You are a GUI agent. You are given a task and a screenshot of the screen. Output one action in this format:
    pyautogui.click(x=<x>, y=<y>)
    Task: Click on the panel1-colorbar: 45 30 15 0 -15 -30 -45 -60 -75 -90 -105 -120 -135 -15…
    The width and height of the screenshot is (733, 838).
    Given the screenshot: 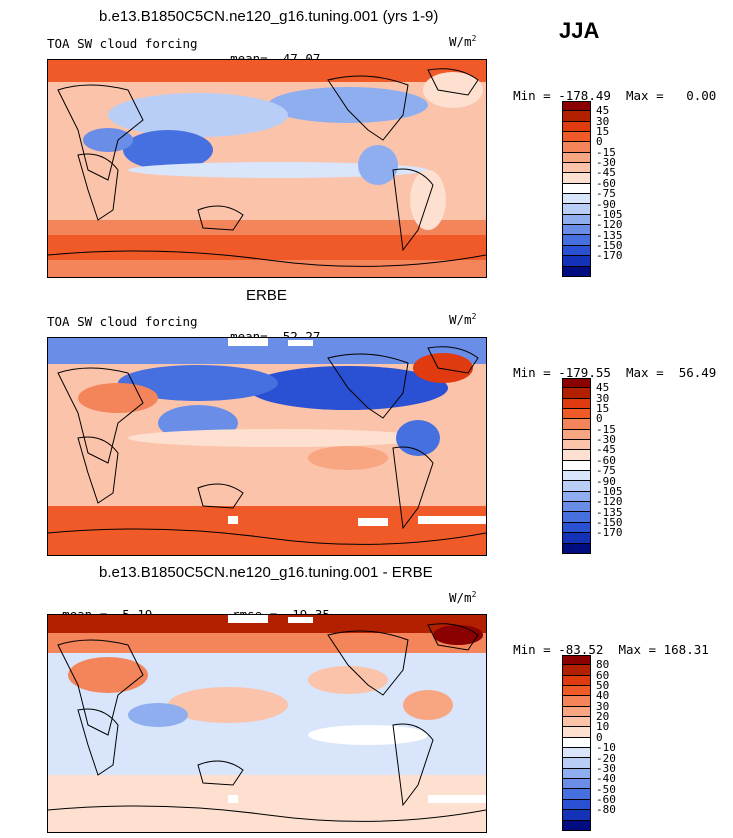 What is the action you would take?
    pyautogui.click(x=592, y=189)
    